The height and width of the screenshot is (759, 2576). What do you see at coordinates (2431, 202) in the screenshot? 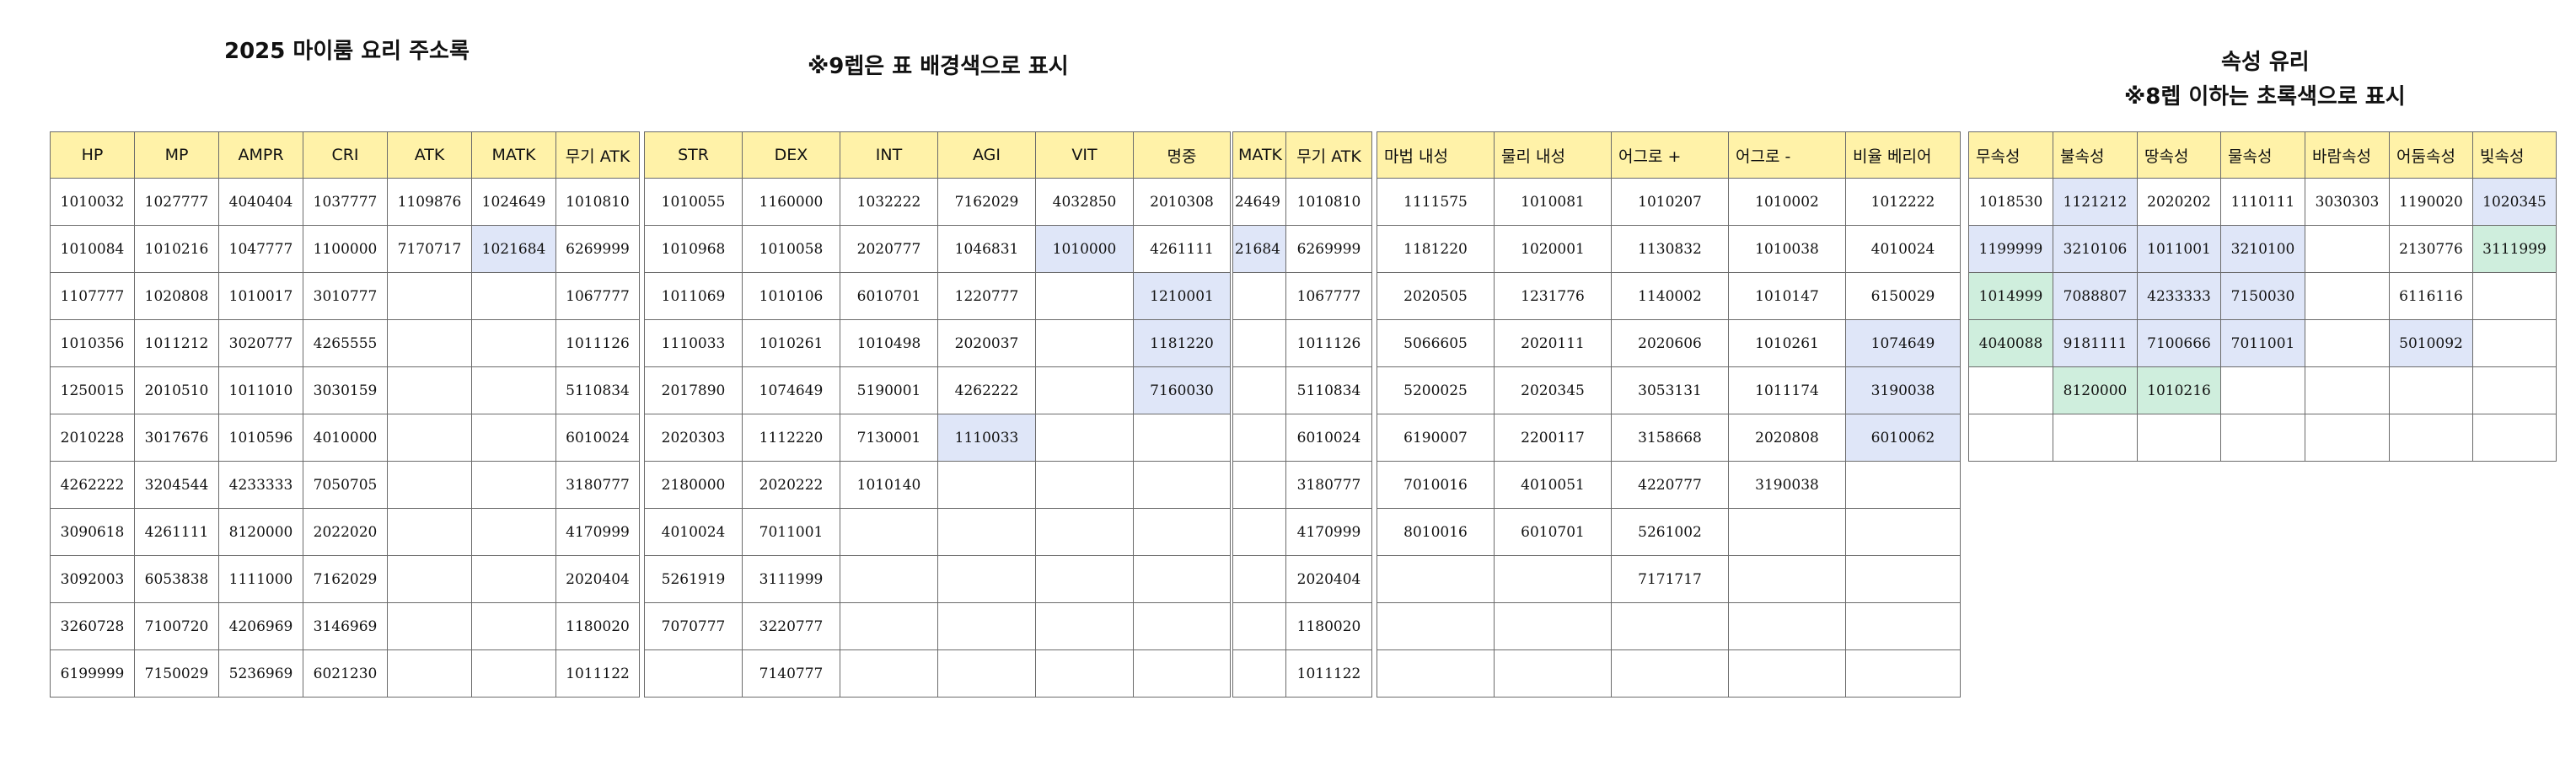
I see `table-cell: 1190020` at bounding box center [2431, 202].